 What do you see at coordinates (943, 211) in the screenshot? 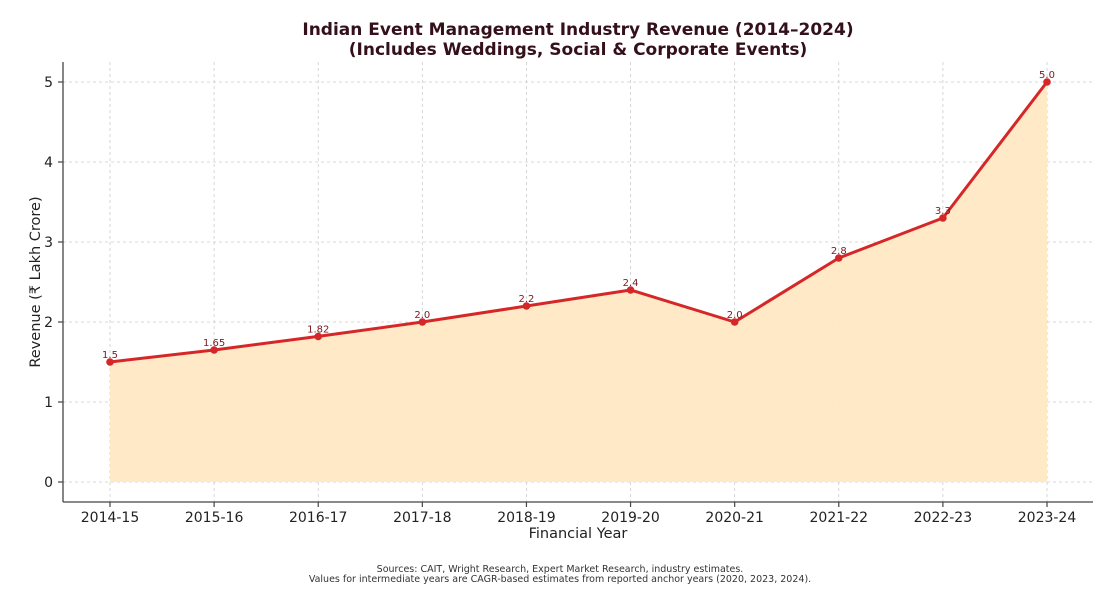
I see `data-label: 3.3` at bounding box center [943, 211].